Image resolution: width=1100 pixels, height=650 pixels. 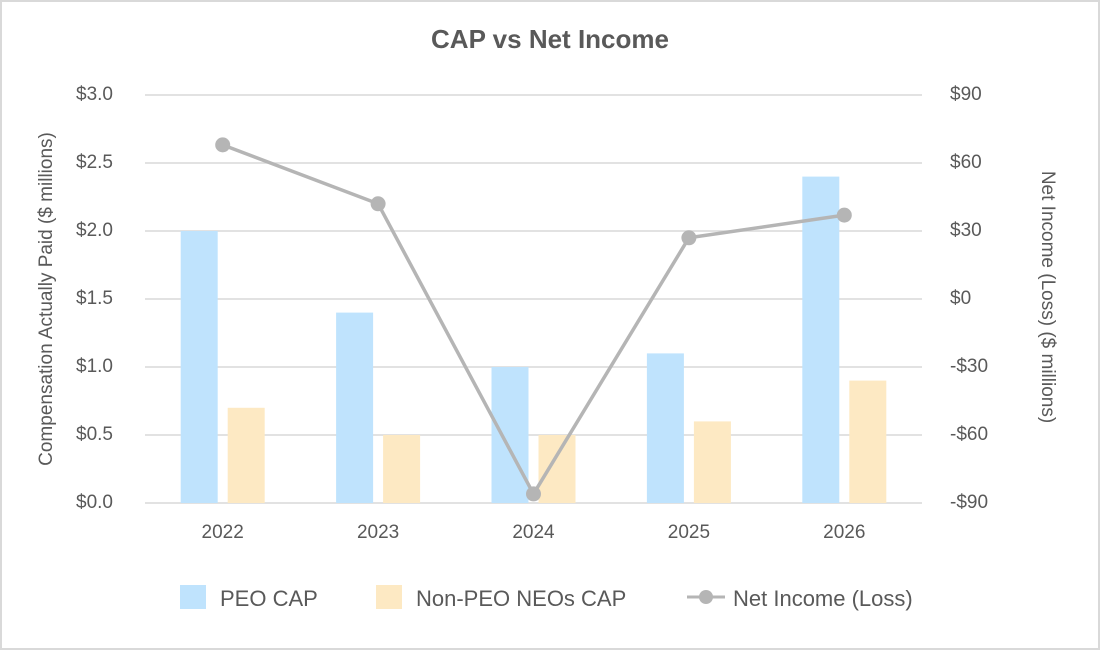 I want to click on left-tick-label: $3.0, so click(x=94, y=94).